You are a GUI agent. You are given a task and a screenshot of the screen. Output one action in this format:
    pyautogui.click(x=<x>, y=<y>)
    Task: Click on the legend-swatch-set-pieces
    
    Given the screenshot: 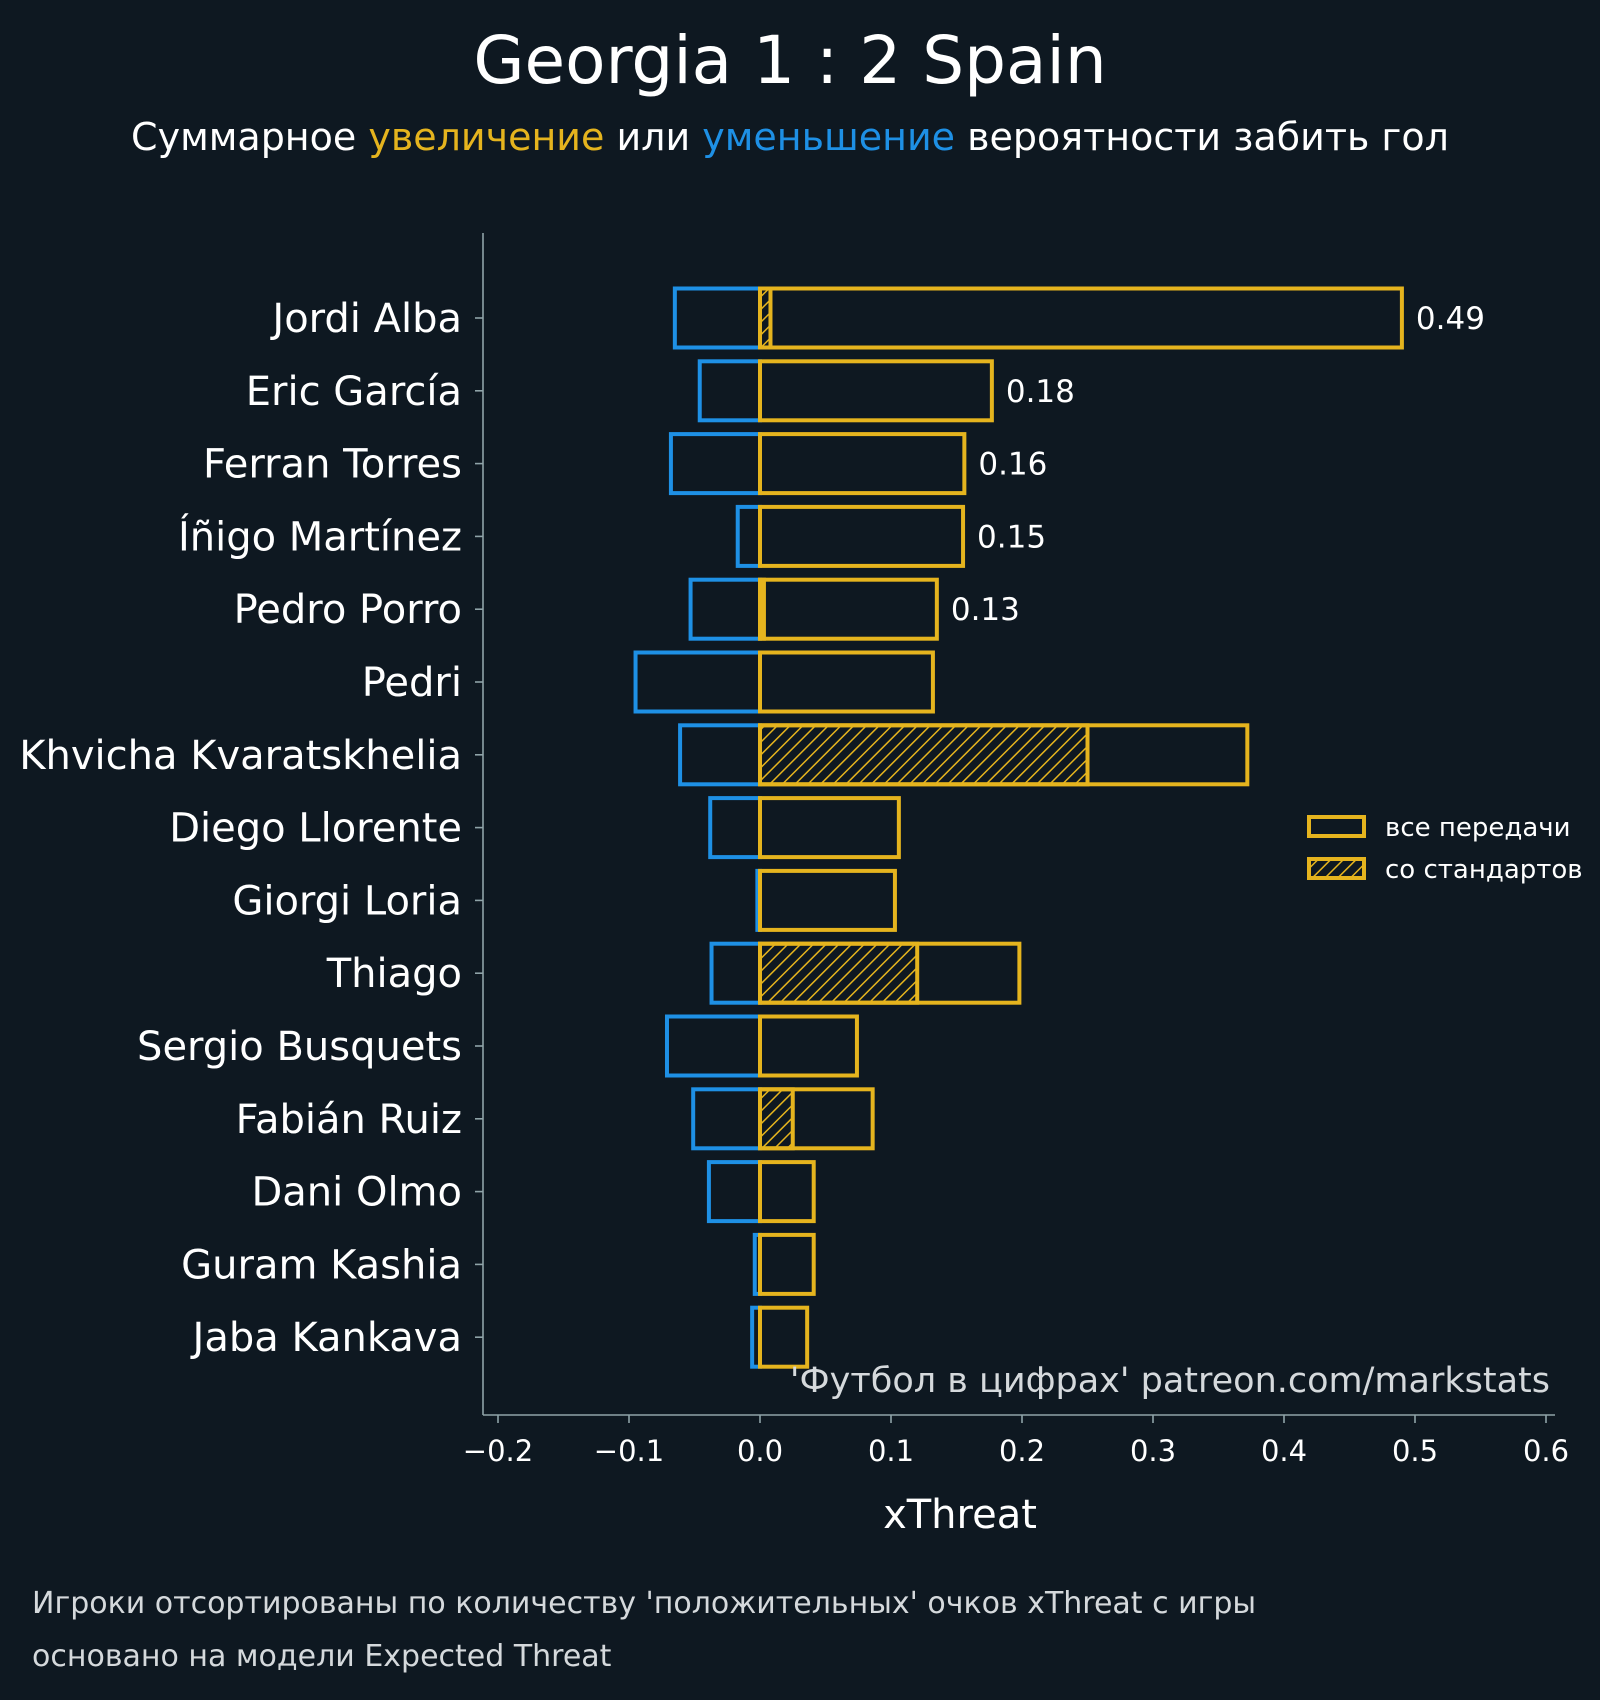 What is the action you would take?
    pyautogui.click(x=1336, y=868)
    